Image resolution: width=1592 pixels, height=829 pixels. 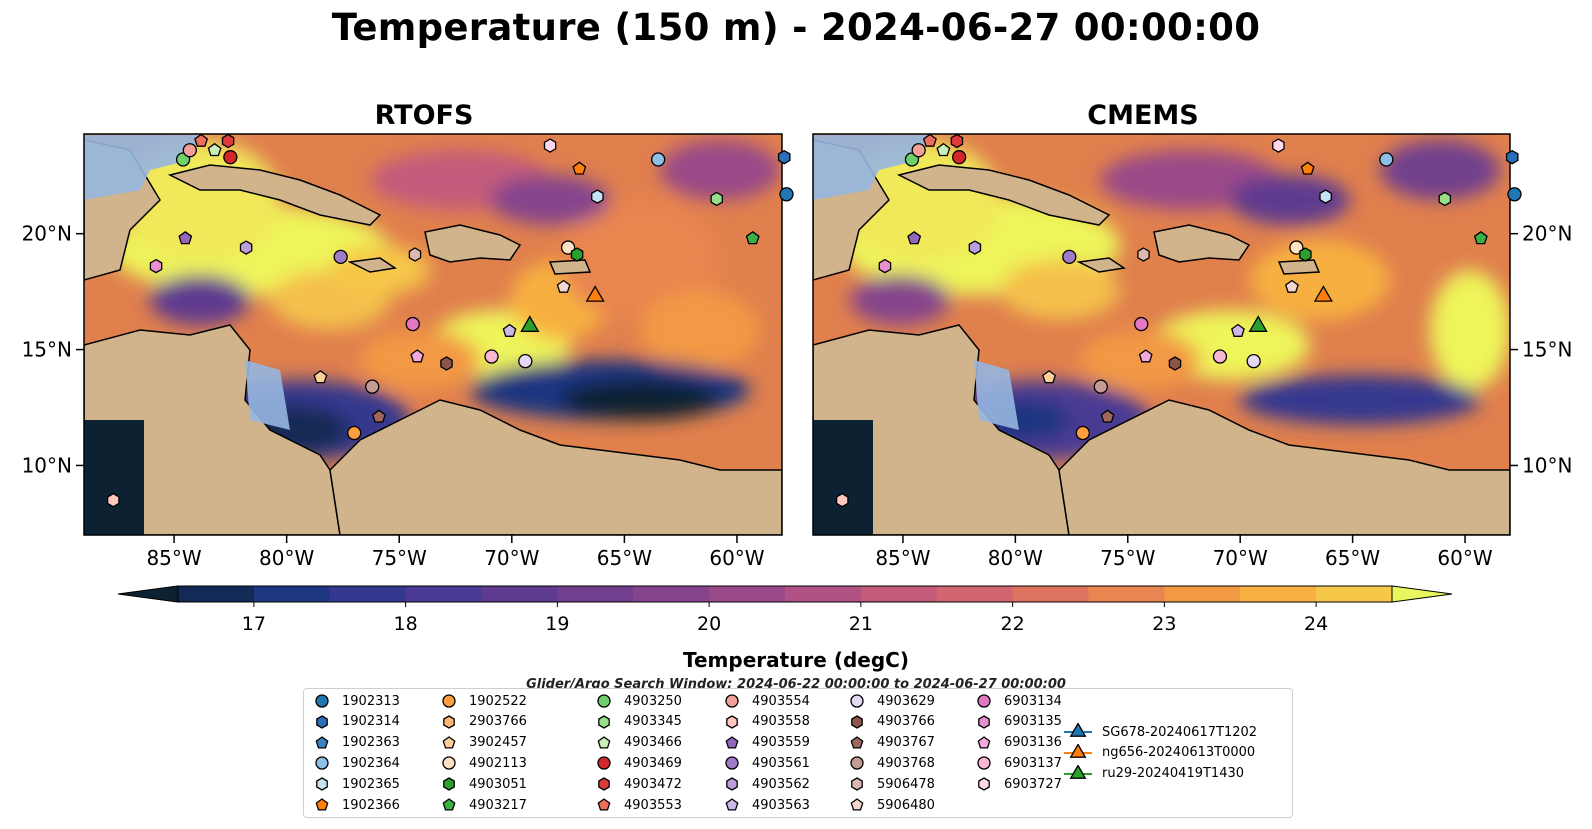 I want to click on legend-item: 3902457, so click(x=483, y=743).